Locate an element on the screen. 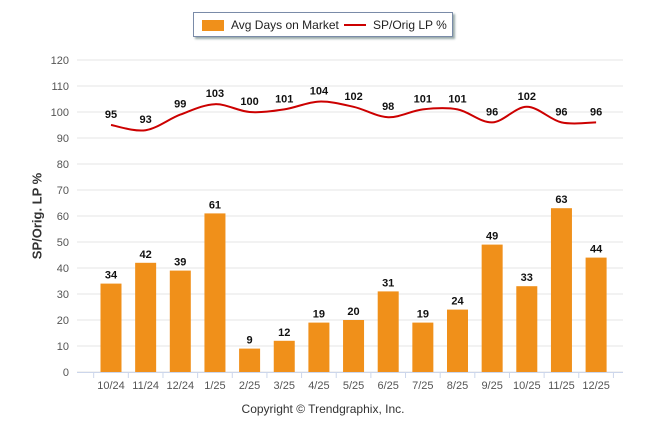  legend-line-swatch-icon is located at coordinates (355, 25).